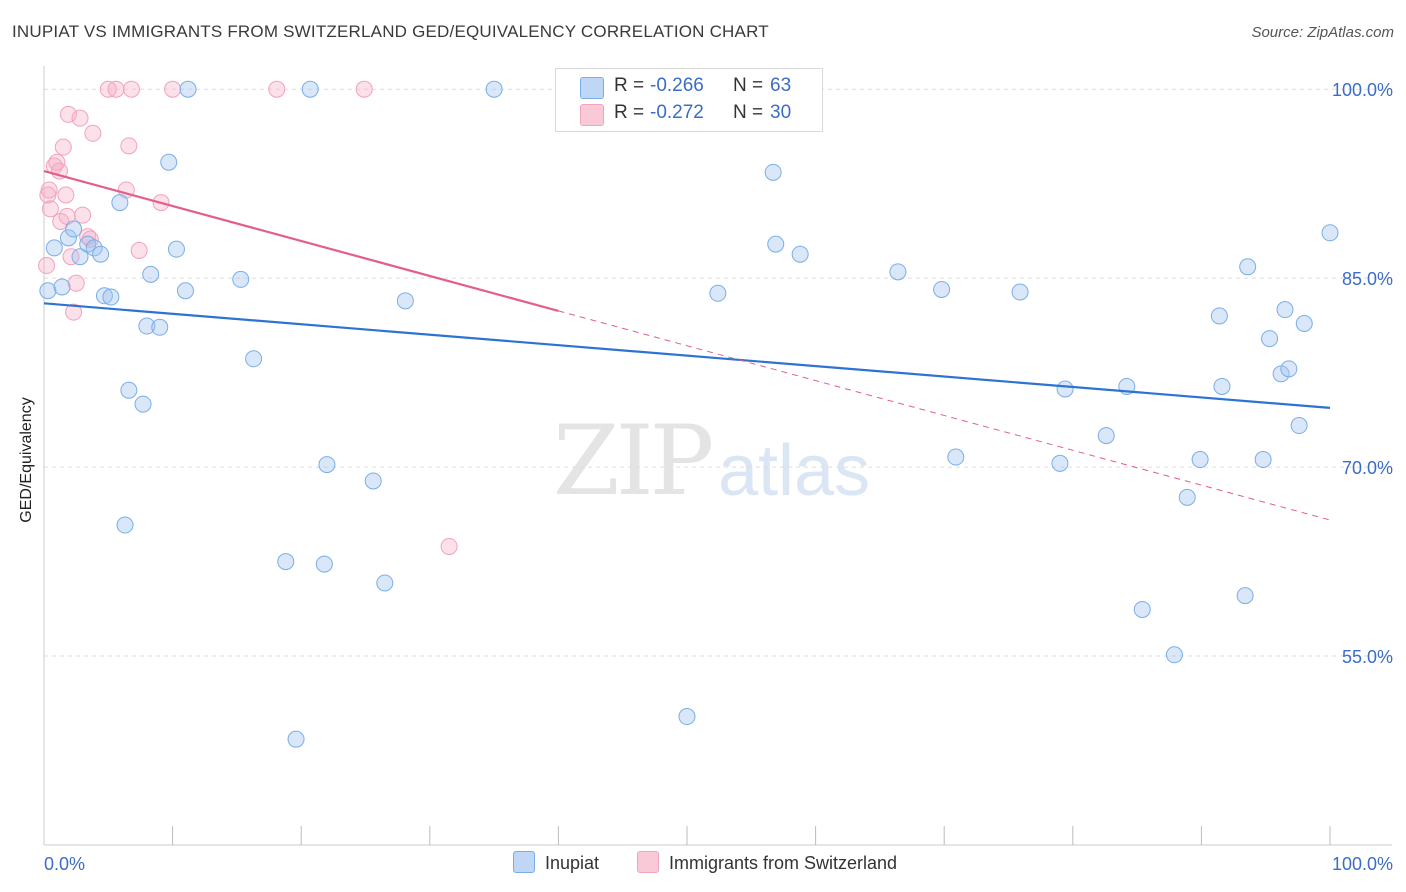 The image size is (1406, 892). What do you see at coordinates (781, 85) in the screenshot?
I see `n-value-inupiat: 63` at bounding box center [781, 85].